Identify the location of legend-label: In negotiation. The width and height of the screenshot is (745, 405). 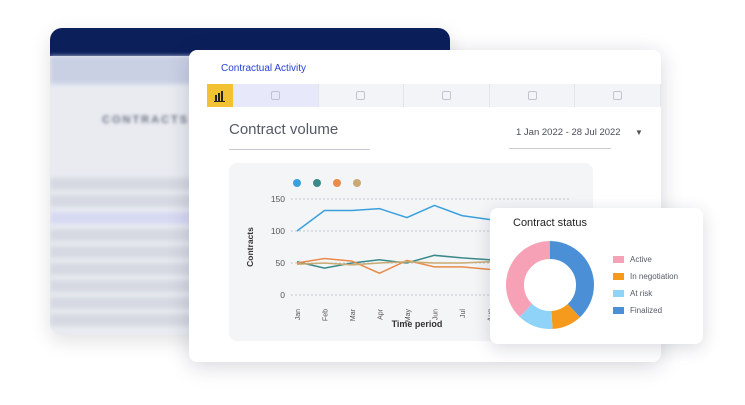
(654, 276).